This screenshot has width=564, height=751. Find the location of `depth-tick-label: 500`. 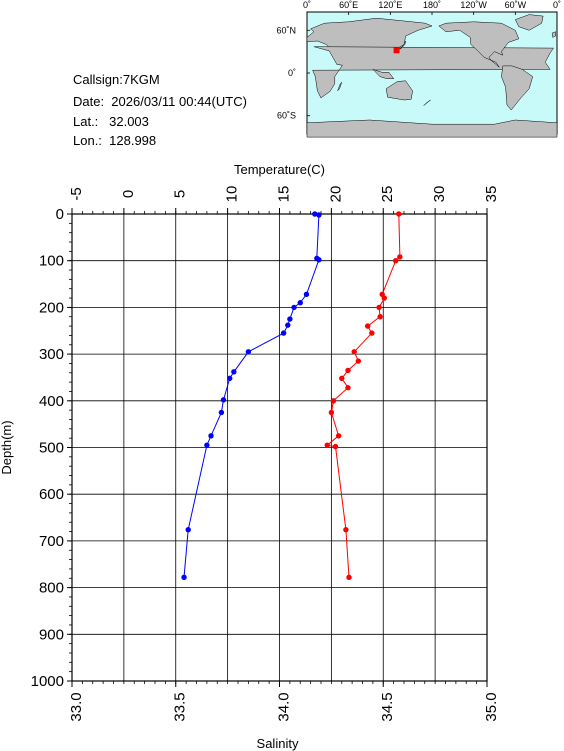

depth-tick-label: 500 is located at coordinates (51, 448).